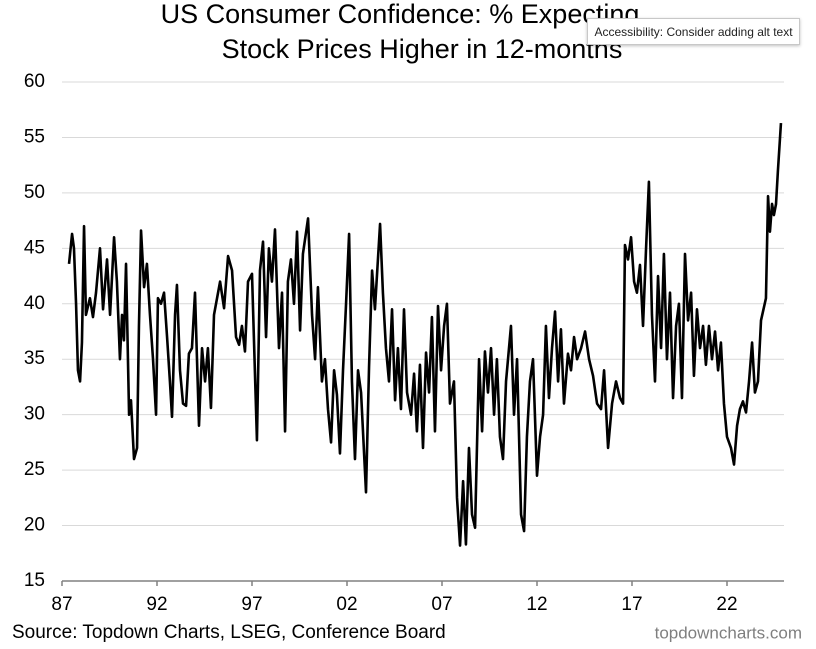 The width and height of the screenshot is (816, 649). Describe the element at coordinates (693, 31) in the screenshot. I see `tooltip: Accessibility: Consider adding alt text` at that location.